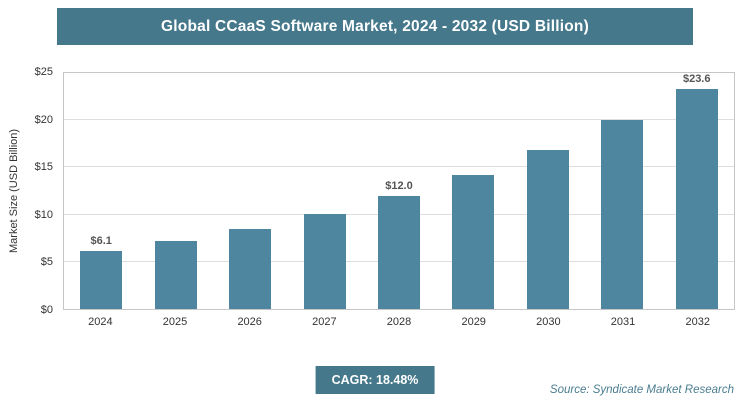 The image size is (750, 417). I want to click on x-tick-label: 2024, so click(100, 322).